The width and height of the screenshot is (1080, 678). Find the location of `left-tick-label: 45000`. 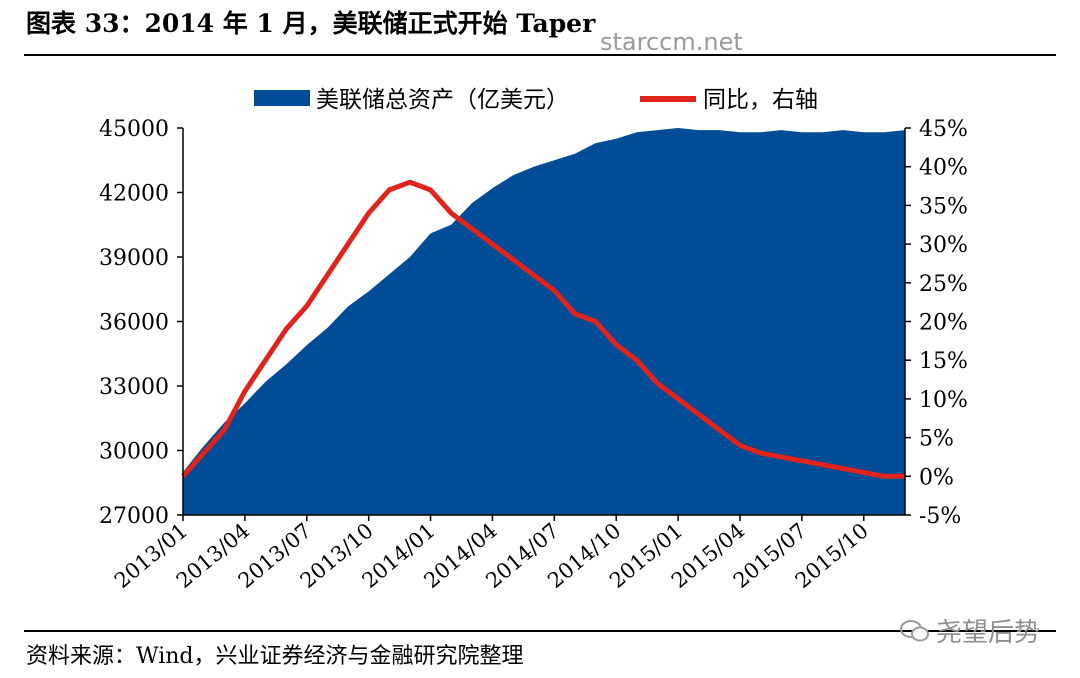

left-tick-label: 45000 is located at coordinates (134, 129).